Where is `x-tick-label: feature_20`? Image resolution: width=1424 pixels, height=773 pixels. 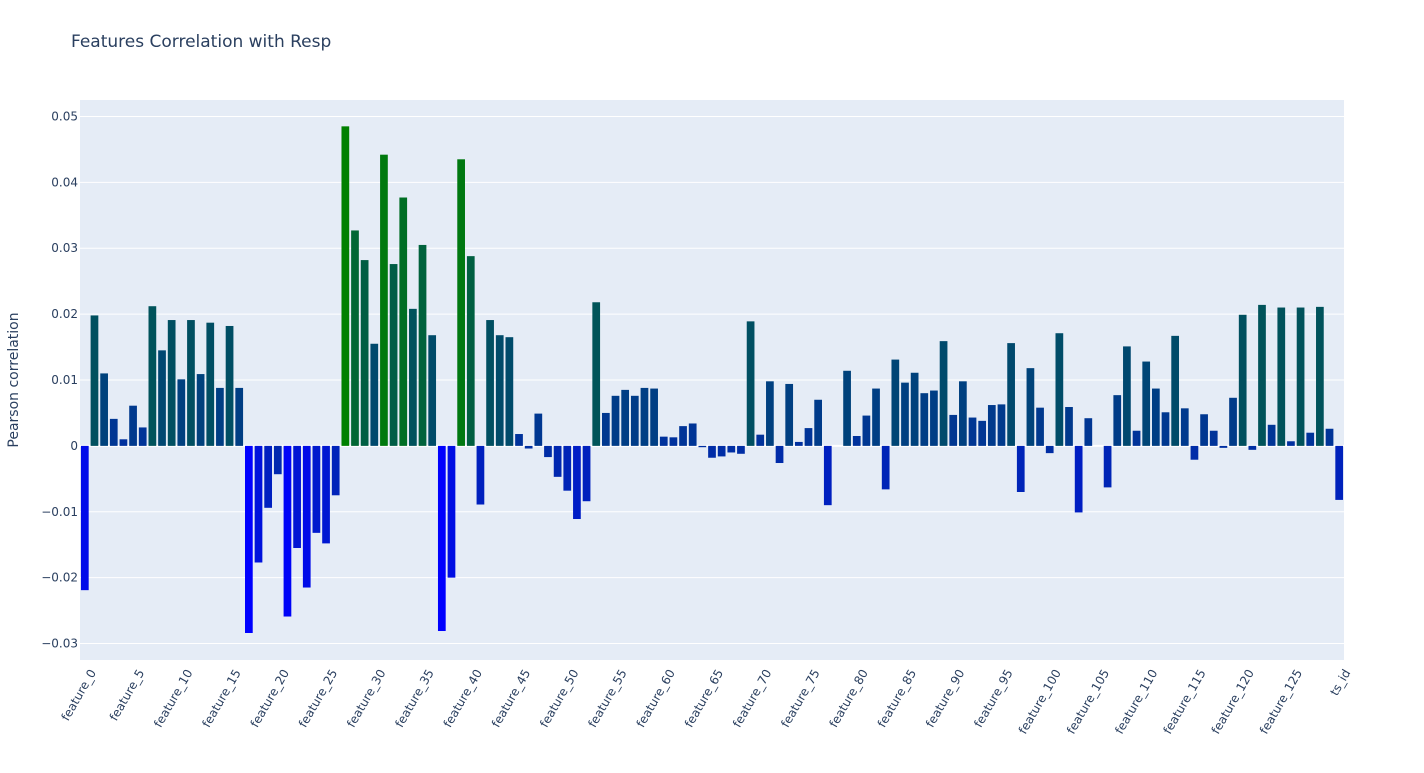
x-tick-label: feature_20 is located at coordinates (270, 698).